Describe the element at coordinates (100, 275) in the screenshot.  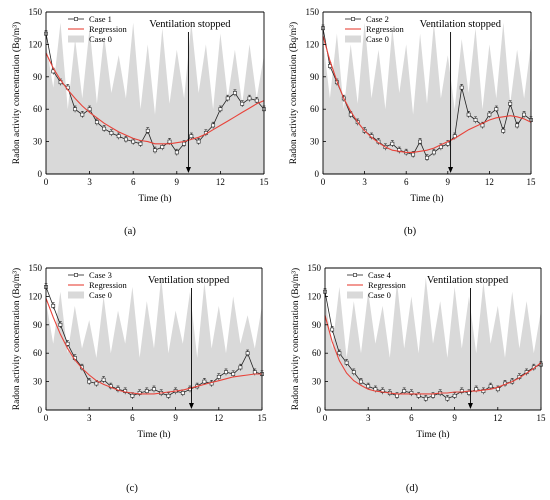
I see `legend-label: Case 3` at that location.